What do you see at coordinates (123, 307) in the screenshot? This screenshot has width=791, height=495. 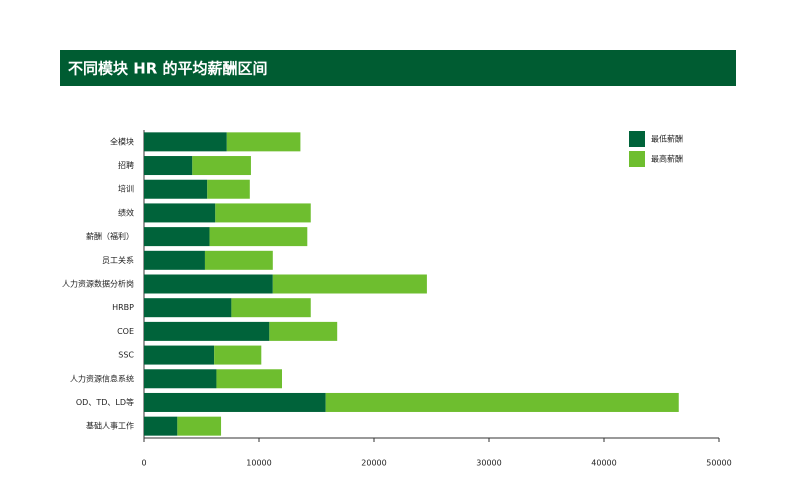 I see `y-tick-label: HRBP` at bounding box center [123, 307].